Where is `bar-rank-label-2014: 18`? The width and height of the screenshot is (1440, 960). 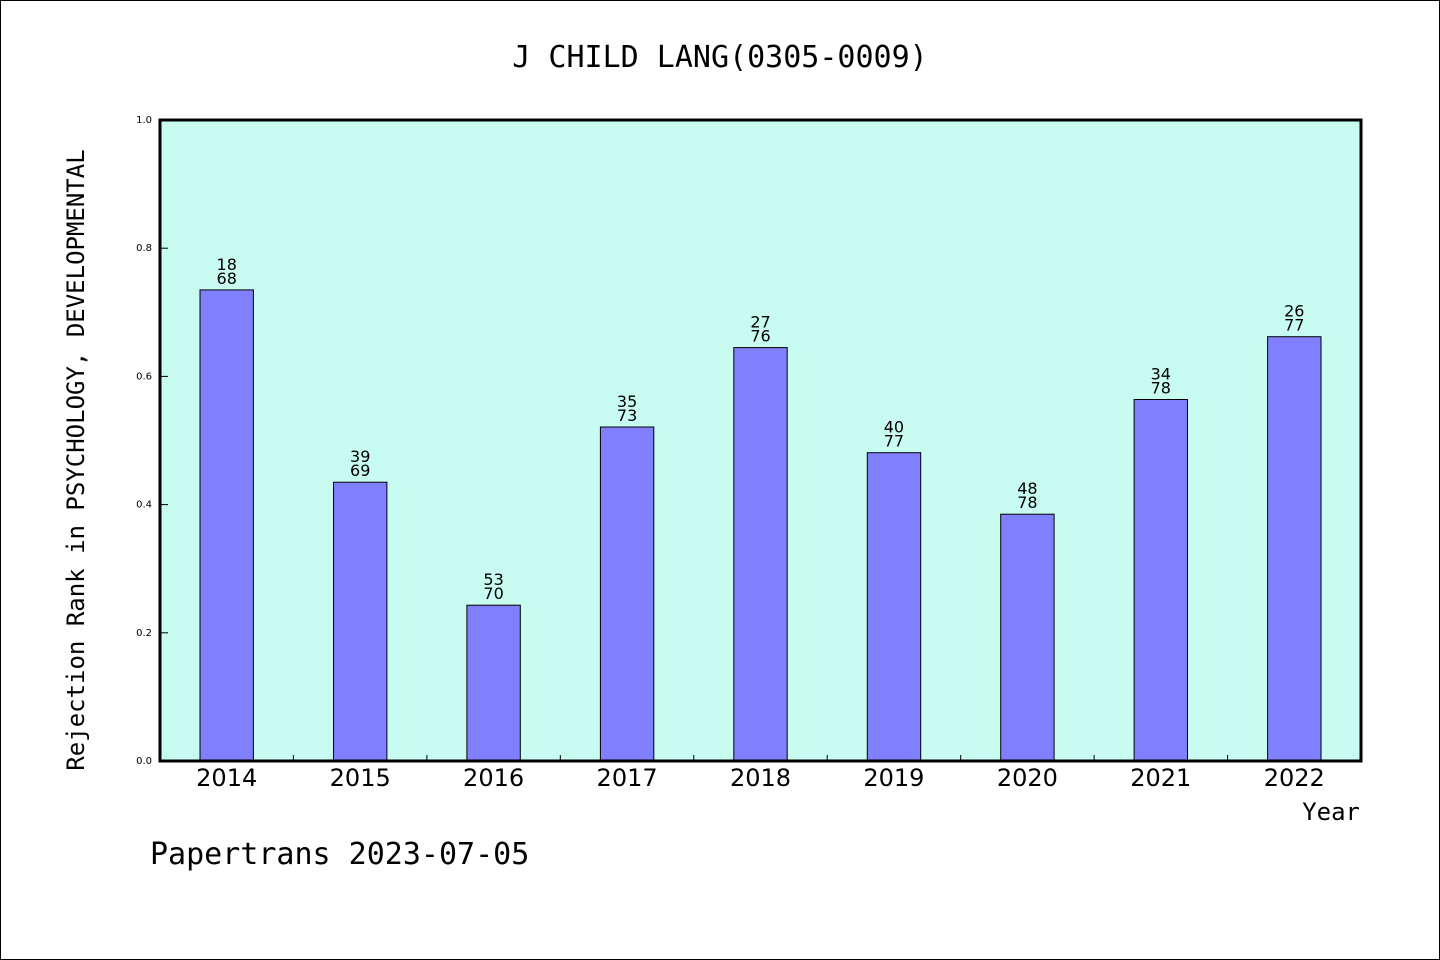 bar-rank-label-2014: 18 is located at coordinates (227, 264).